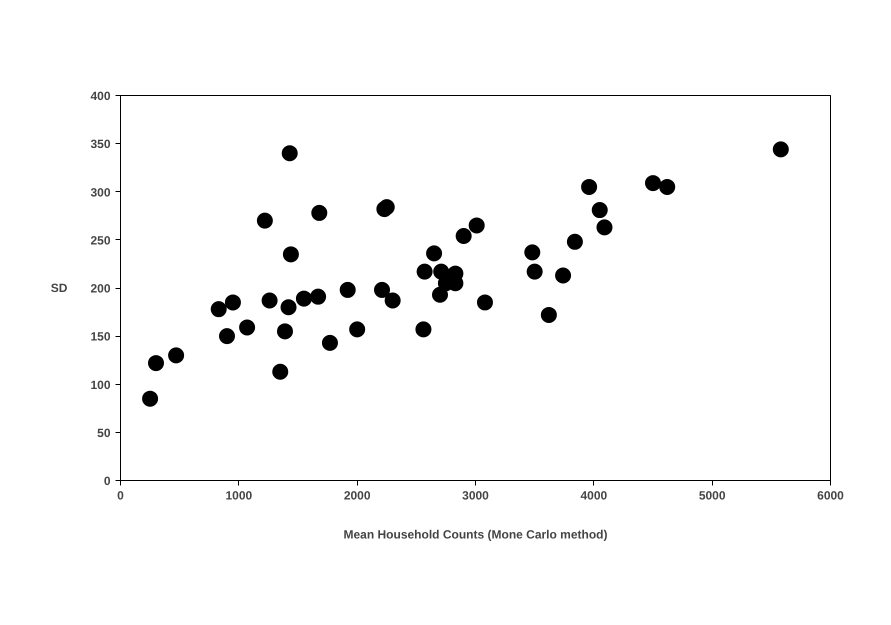  What do you see at coordinates (104, 433) in the screenshot?
I see `y-tick-label: 50` at bounding box center [104, 433].